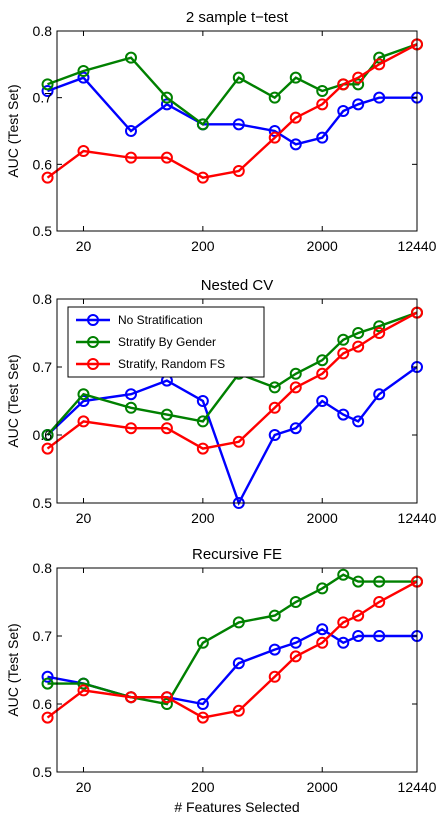 This screenshot has height=820, width=443. What do you see at coordinates (237, 554) in the screenshot?
I see `chart-title: Recursive FE` at bounding box center [237, 554].